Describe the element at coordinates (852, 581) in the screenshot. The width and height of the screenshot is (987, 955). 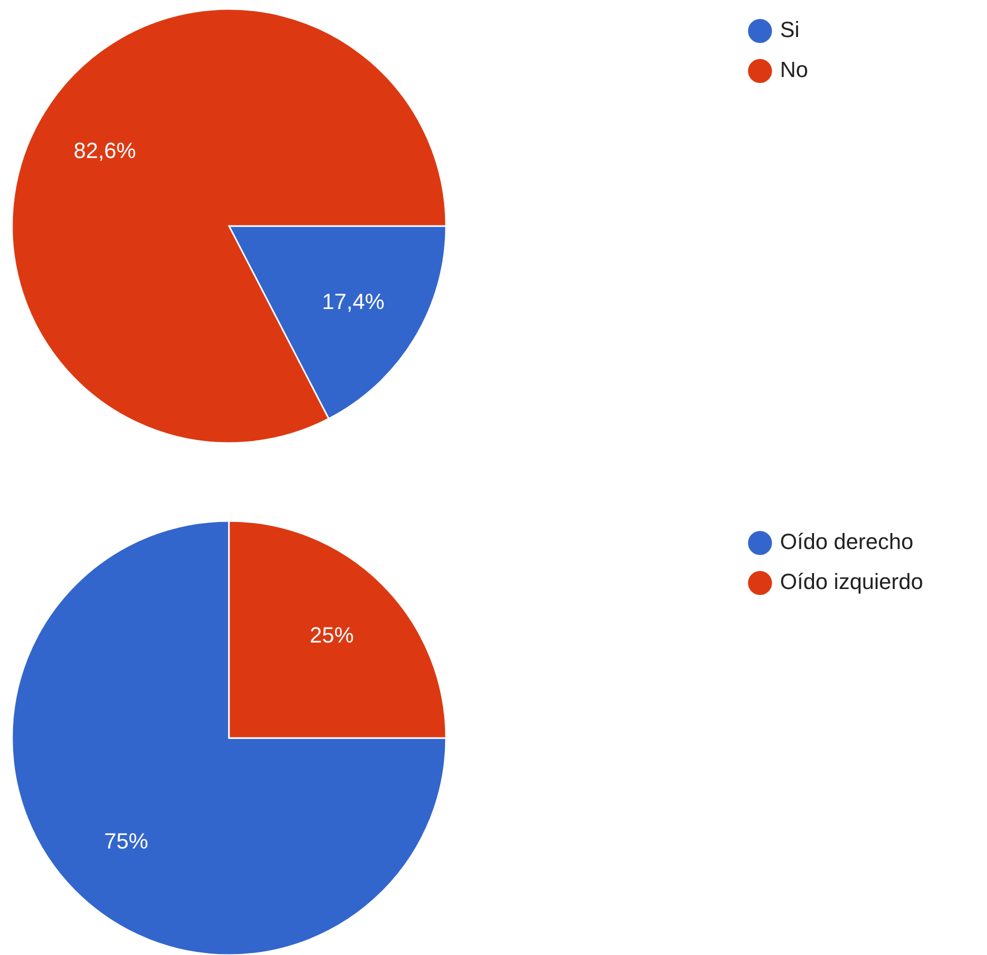
I see `legend-label: Oído izquierdo` at that location.